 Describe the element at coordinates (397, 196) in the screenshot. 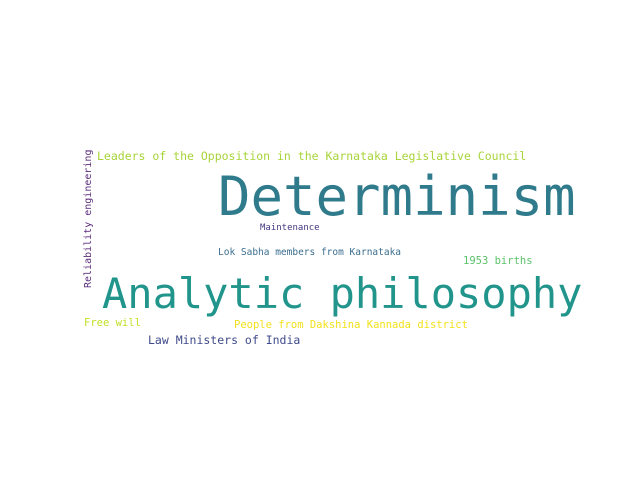

I see `word-determinism: Determinism` at that location.